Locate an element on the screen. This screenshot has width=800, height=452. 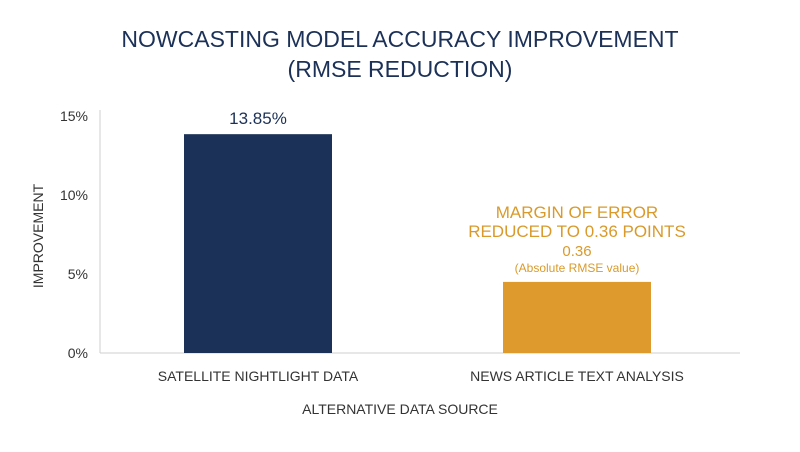
chart-title-line: NOWCASTING MODEL ACCURACY IMPROVEMENT is located at coordinates (399, 39).